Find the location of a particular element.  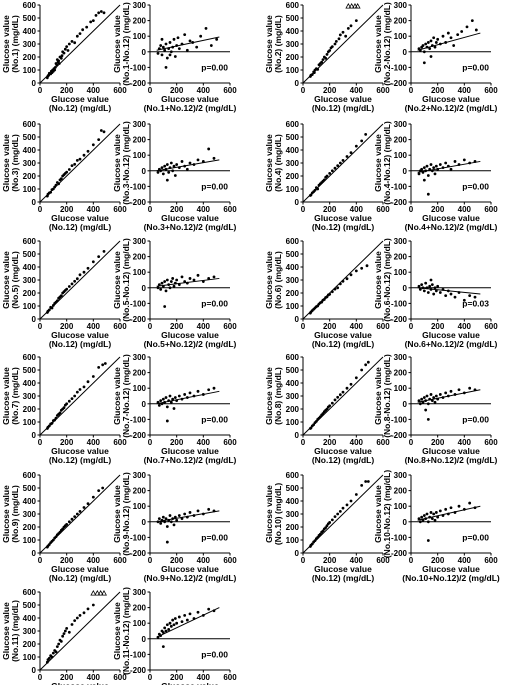

y-axis-subtitle: (No.7-No.12) (mg/dL) is located at coordinates (126, 396).